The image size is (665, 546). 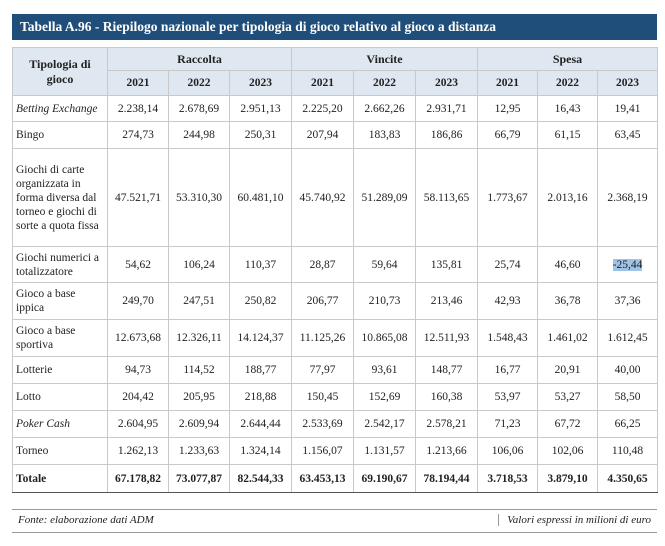 What do you see at coordinates (322, 108) in the screenshot?
I see `cell: 2.225,20` at bounding box center [322, 108].